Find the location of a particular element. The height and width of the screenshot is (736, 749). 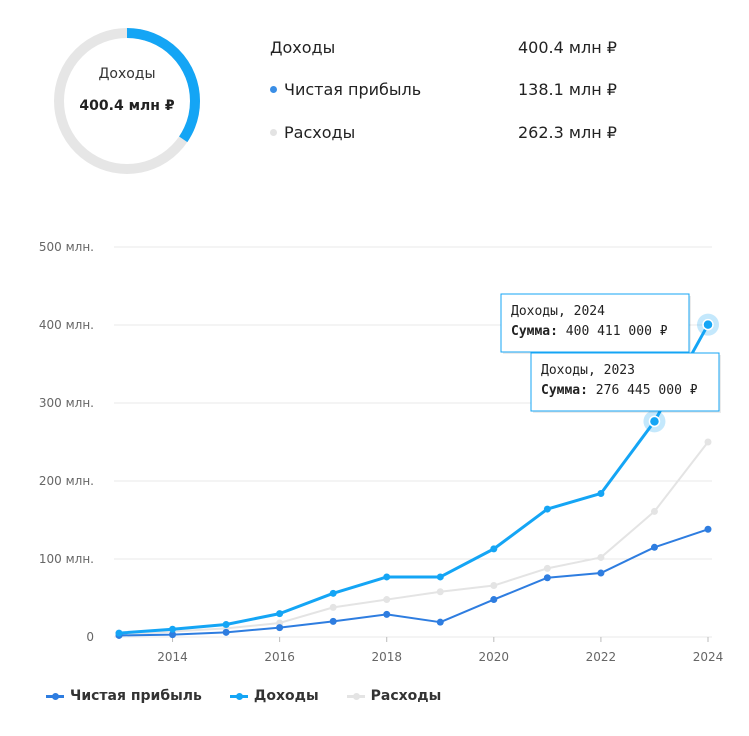

y-tick-label: 0 is located at coordinates (90, 637).